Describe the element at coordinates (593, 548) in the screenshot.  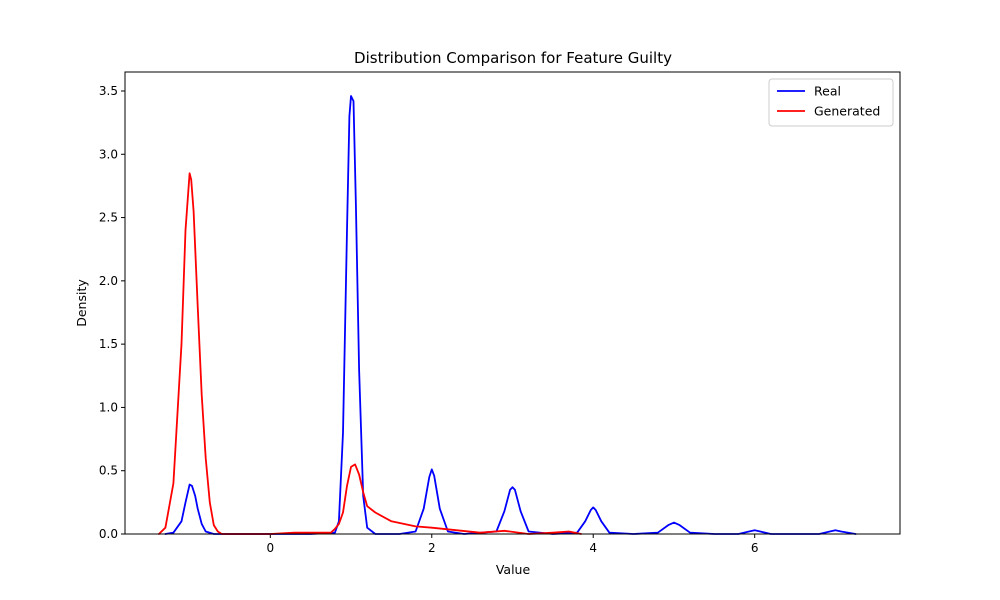
I see `x-tick-label: 4` at that location.